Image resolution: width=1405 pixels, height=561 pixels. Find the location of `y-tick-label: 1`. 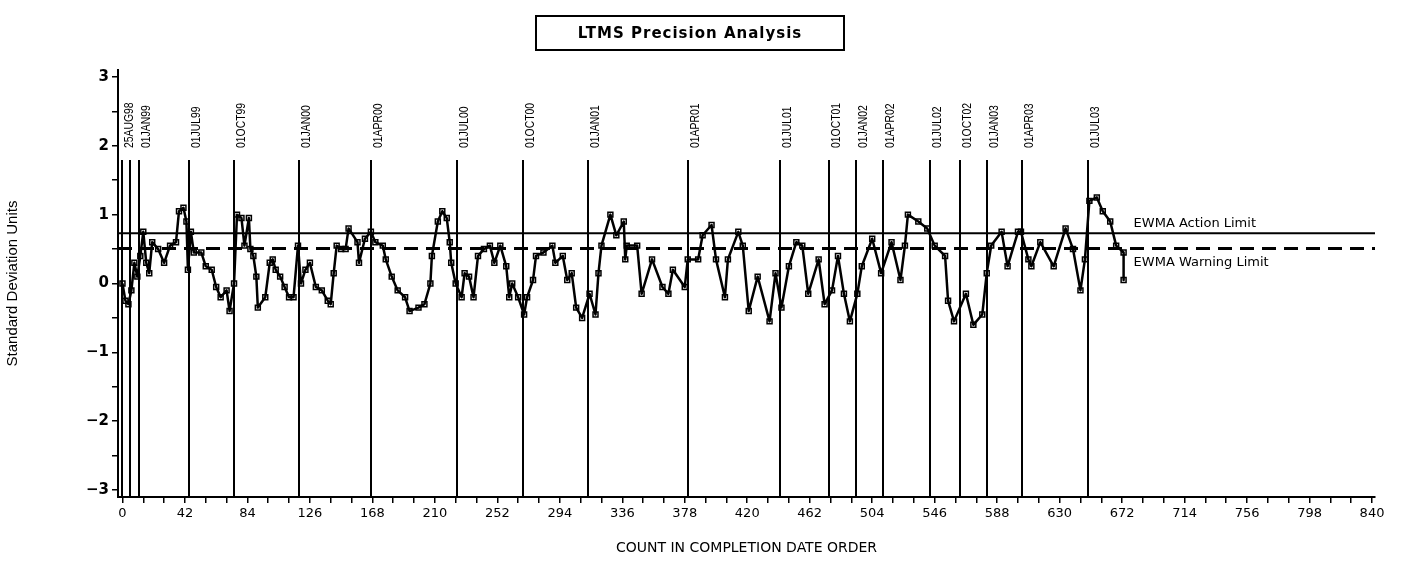

y-tick-label: 1 is located at coordinates (103, 213).